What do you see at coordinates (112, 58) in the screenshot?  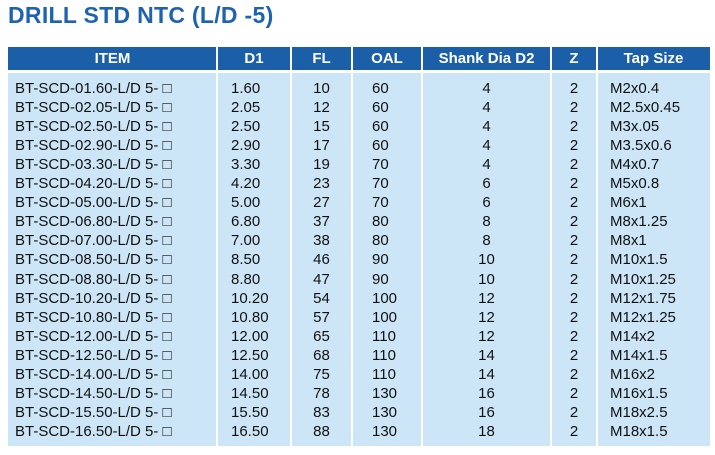 I see `column-header: ITEM` at bounding box center [112, 58].